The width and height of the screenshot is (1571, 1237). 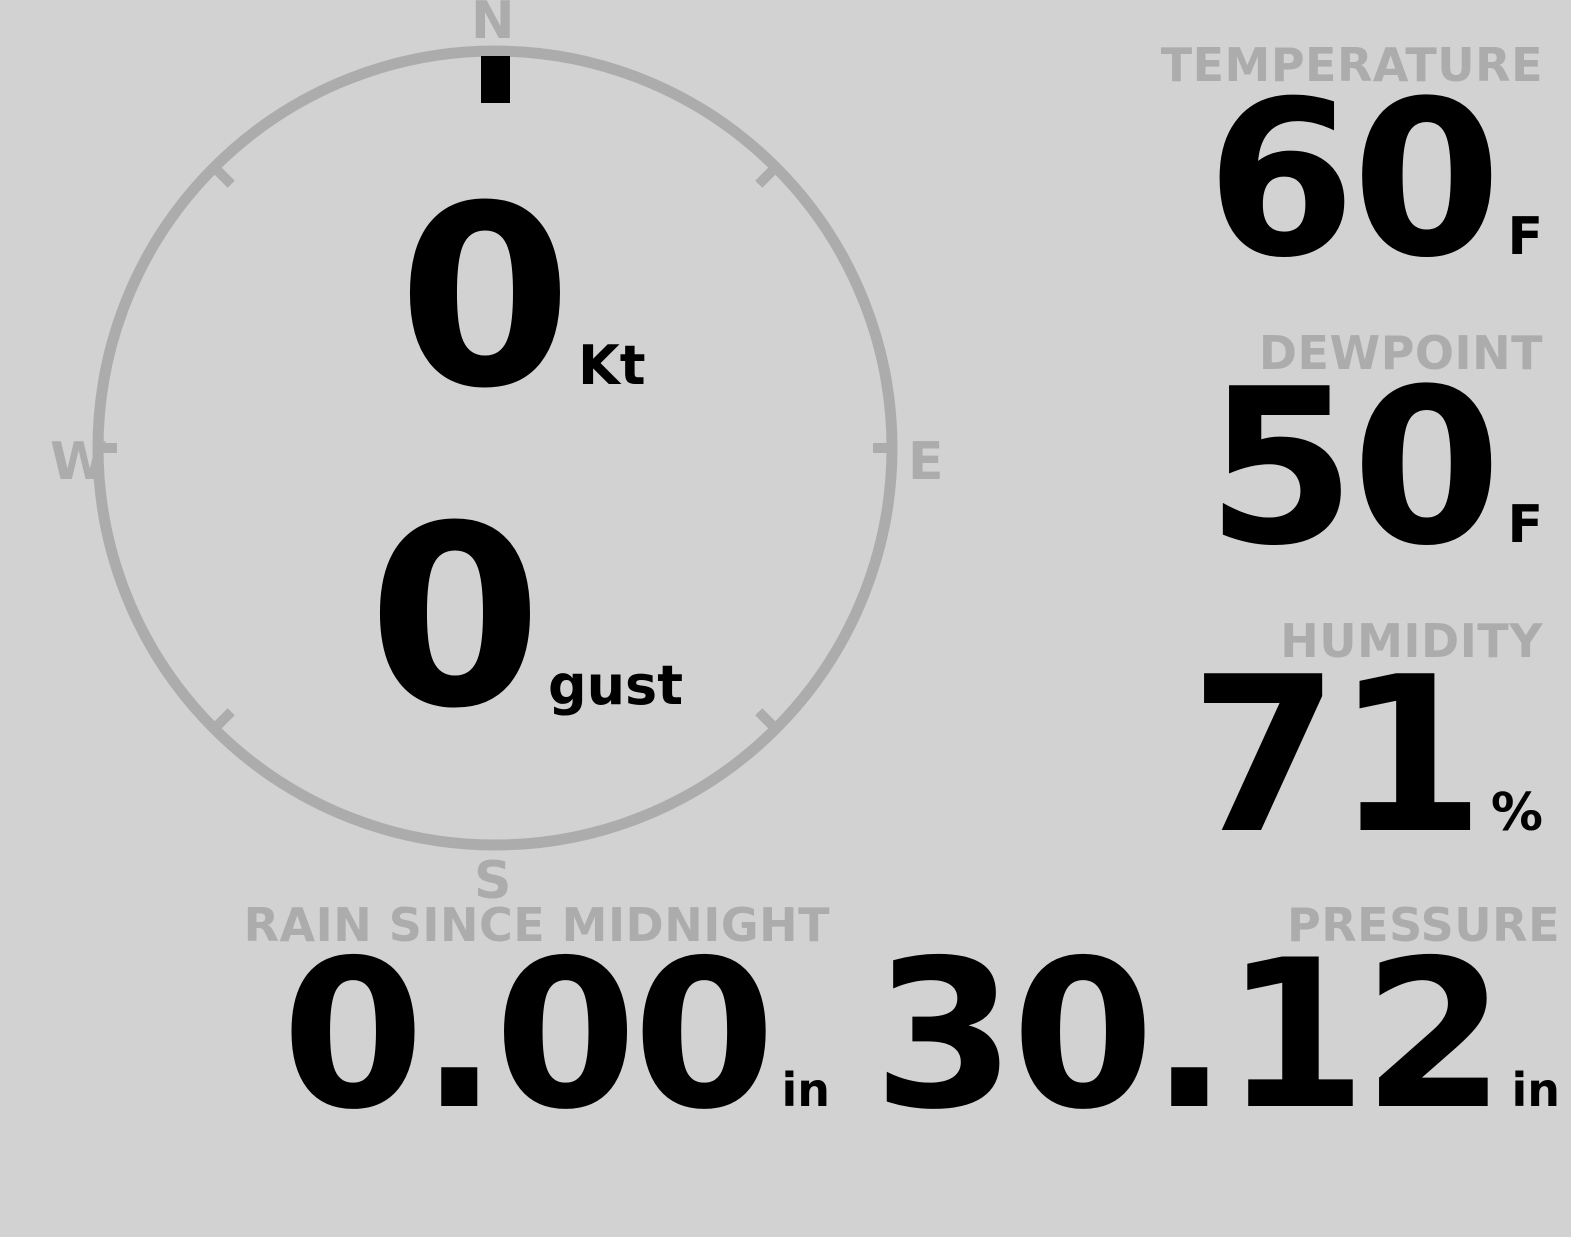 I want to click on compass-label-west: W, so click(x=79, y=462).